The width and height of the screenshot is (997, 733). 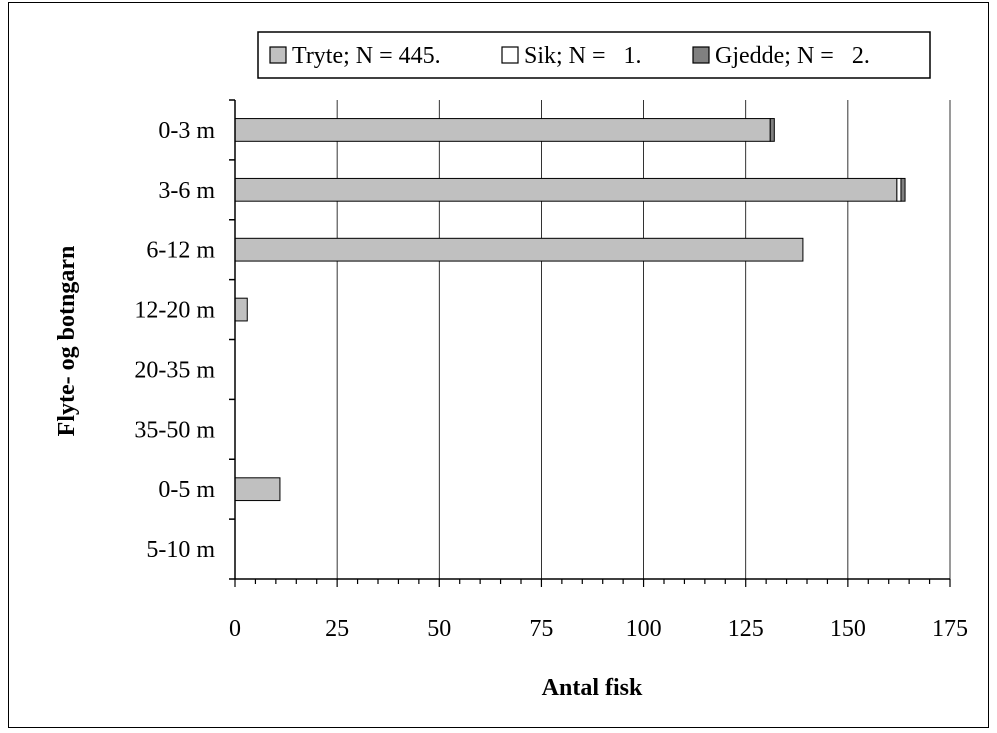 What do you see at coordinates (792, 56) in the screenshot?
I see `legend-label: Gjedde; N = 2.` at bounding box center [792, 56].